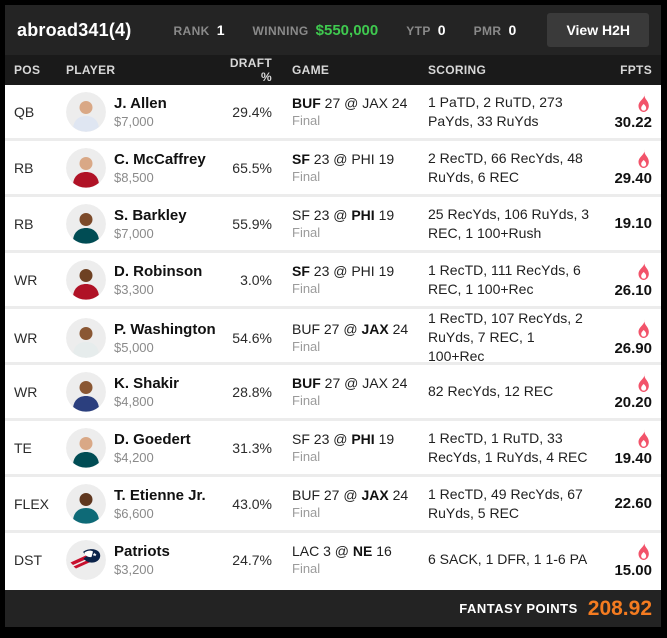  Describe the element at coordinates (505, 167) in the screenshot. I see `scoring-summary: 2 RecTD, 66 RecYds, 48 RuYds, 6 REC` at that location.